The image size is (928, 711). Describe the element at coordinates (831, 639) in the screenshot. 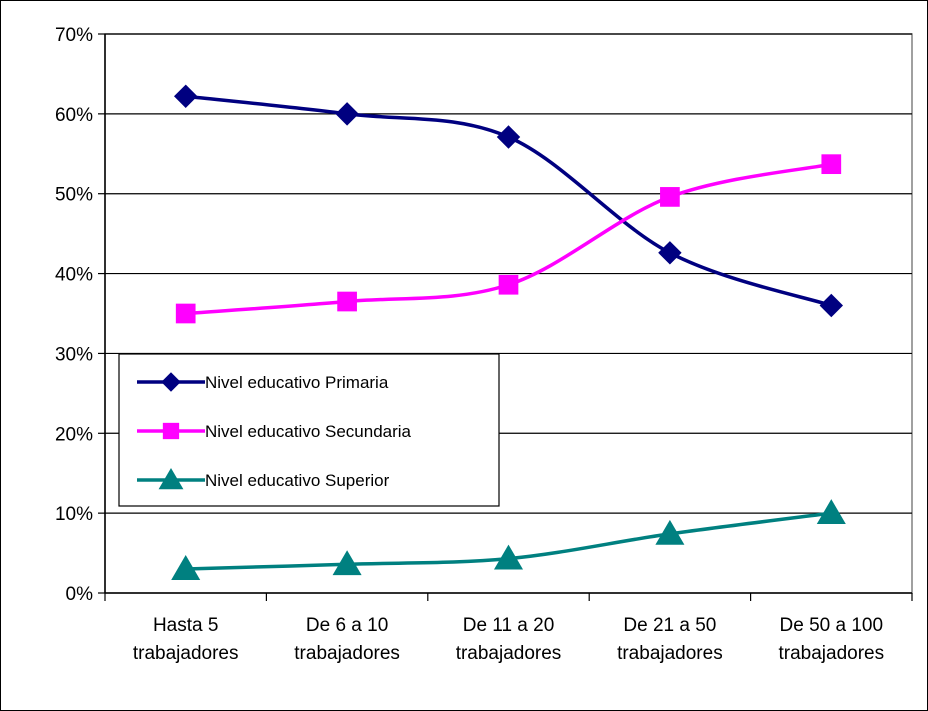

I see `x-tick-label: De 50 a 100 trabajadores` at that location.